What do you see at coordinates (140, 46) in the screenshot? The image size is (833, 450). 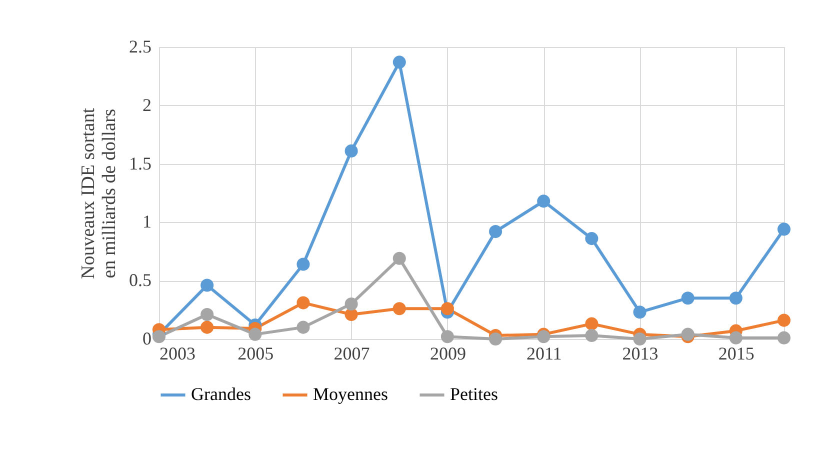 I see `y-tick-label: 2.5` at bounding box center [140, 46].